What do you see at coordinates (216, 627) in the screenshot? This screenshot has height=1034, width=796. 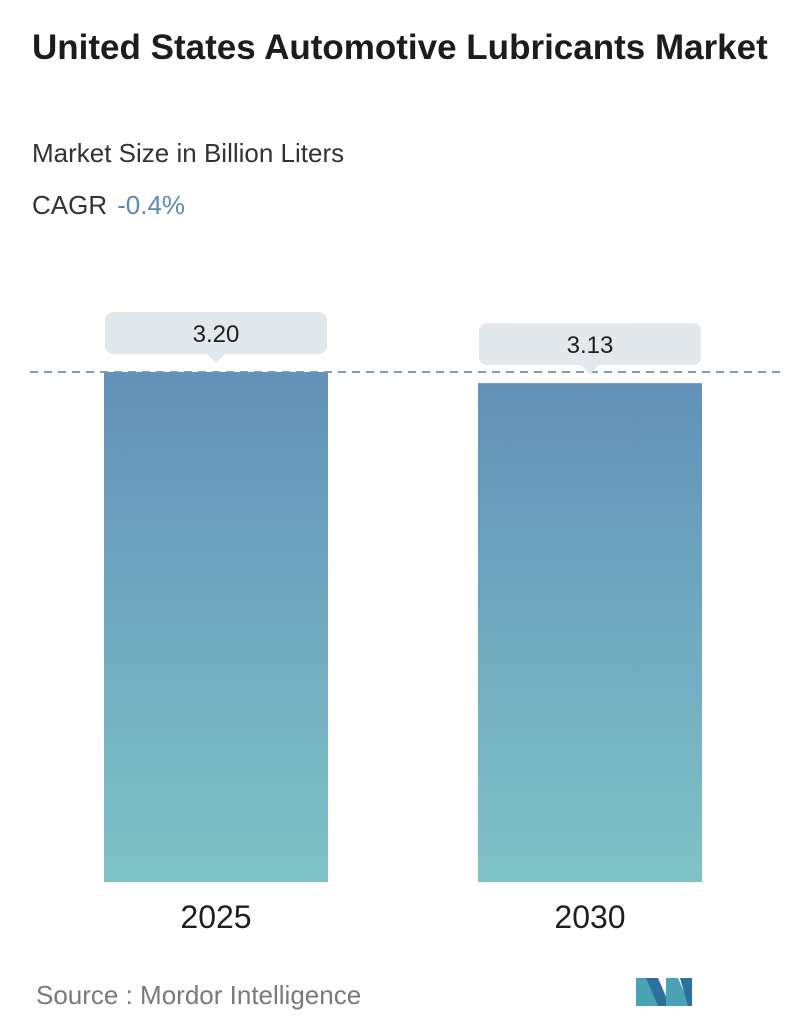 I see `bar-2025` at bounding box center [216, 627].